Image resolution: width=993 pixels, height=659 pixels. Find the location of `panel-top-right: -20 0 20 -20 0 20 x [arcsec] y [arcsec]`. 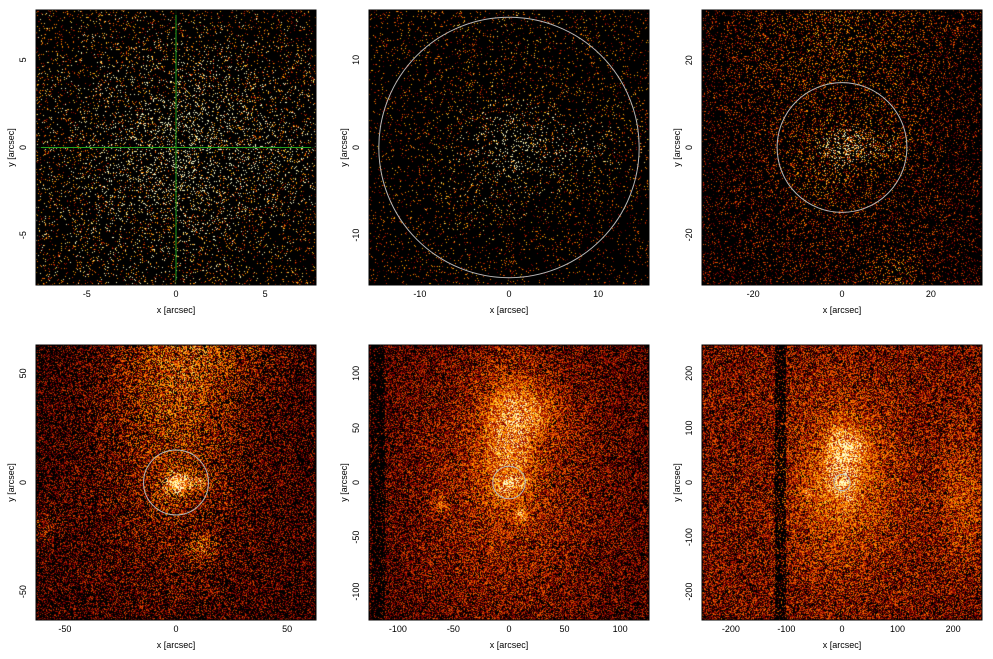

panel-top-right: -20 0 20 -20 0 20 x [arcsec] y [arcsec] is located at coordinates (827, 162).